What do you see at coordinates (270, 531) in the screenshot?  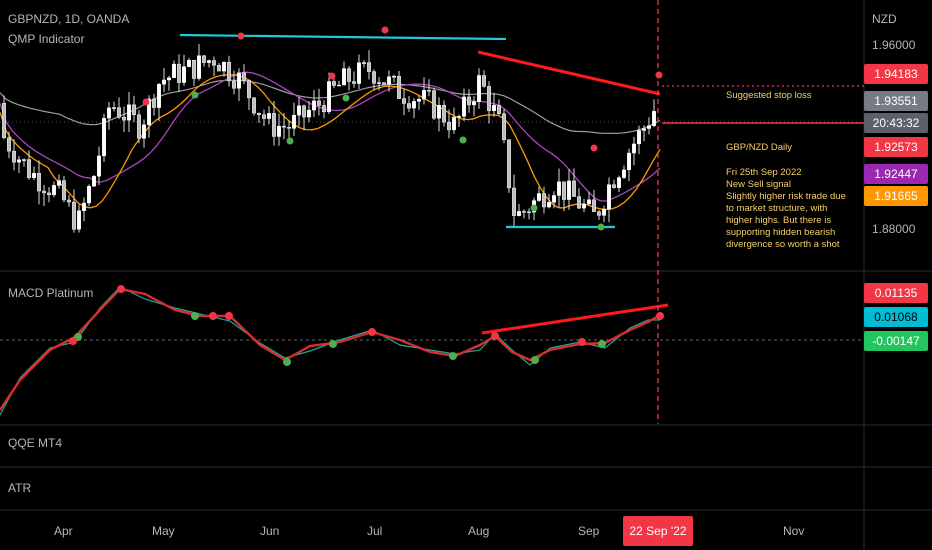 I see `time-label: Jun` at bounding box center [270, 531].